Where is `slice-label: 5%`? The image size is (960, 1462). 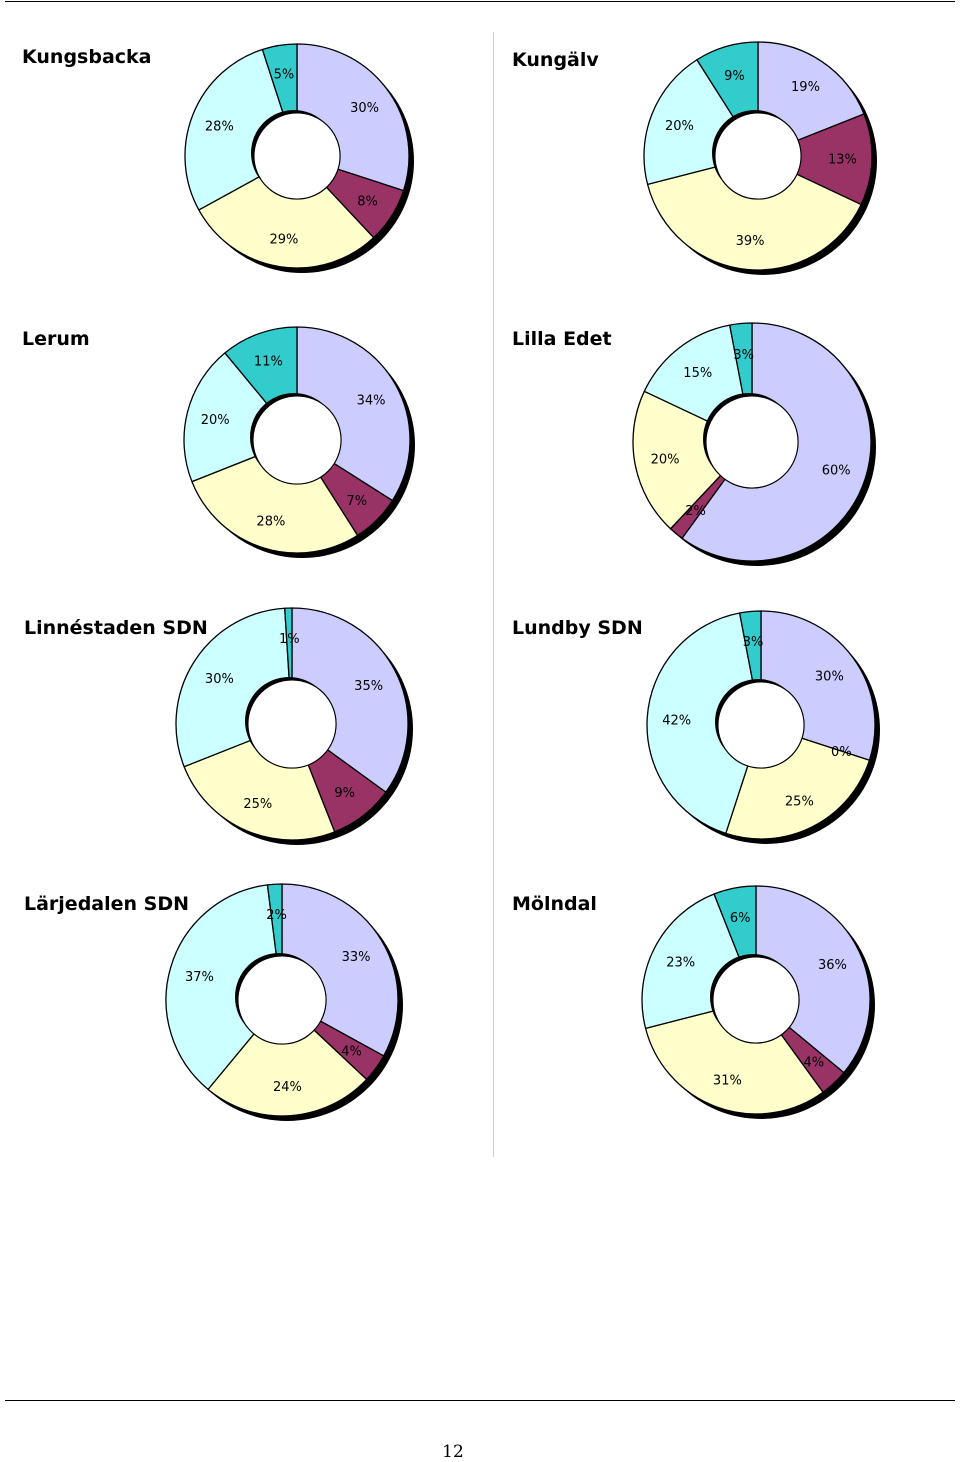 slice-label: 5% is located at coordinates (284, 75).